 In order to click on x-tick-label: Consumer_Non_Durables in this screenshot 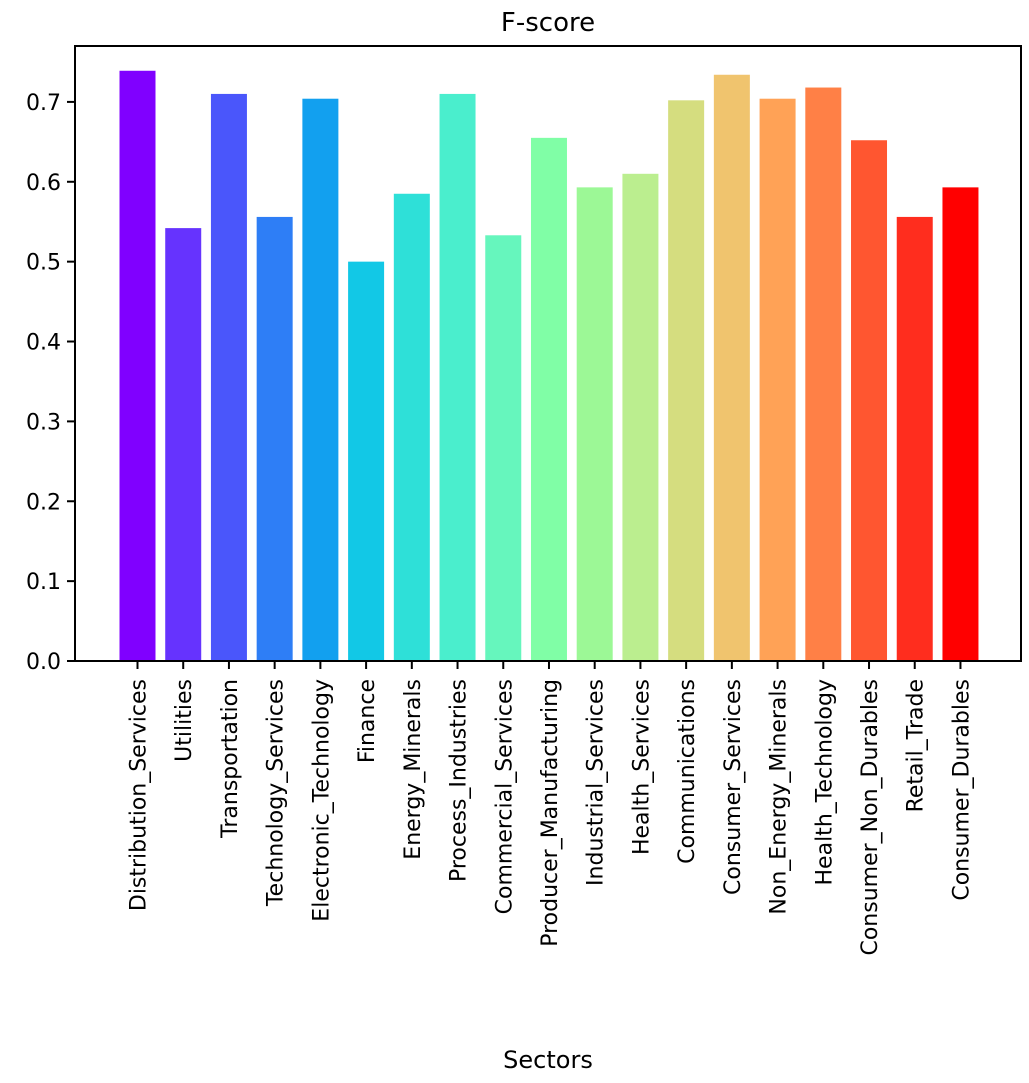, I will do `click(870, 817)`.